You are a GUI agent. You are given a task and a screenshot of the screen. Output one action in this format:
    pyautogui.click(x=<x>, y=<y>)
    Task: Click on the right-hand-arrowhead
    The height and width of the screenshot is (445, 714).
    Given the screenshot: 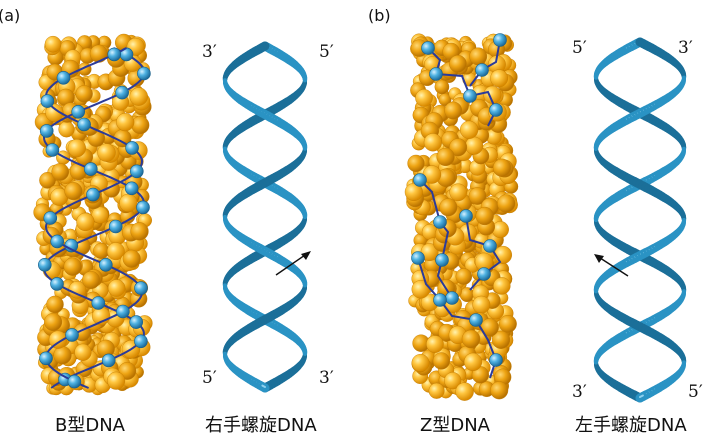 What is the action you would take?
    pyautogui.click(x=306, y=255)
    